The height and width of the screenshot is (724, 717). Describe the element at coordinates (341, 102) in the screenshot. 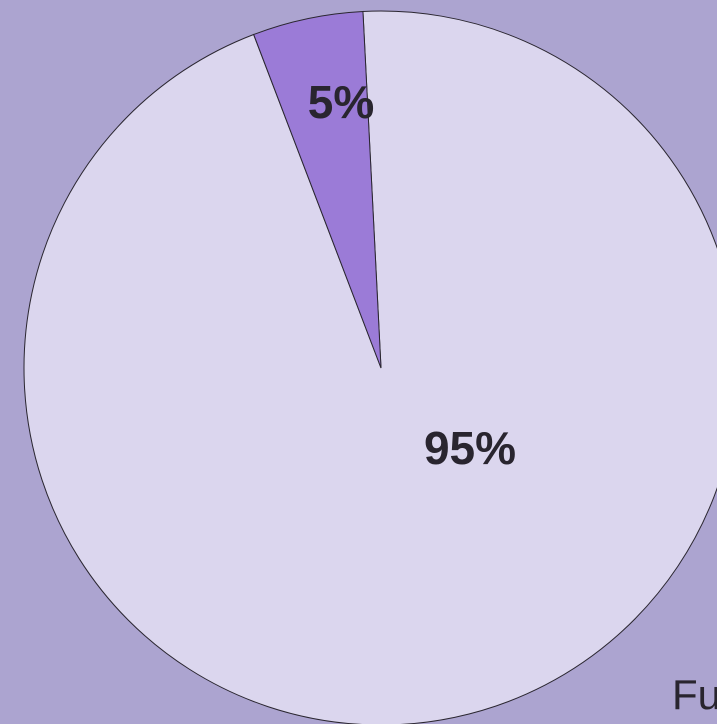

I see `slice-label: 5%` at that location.